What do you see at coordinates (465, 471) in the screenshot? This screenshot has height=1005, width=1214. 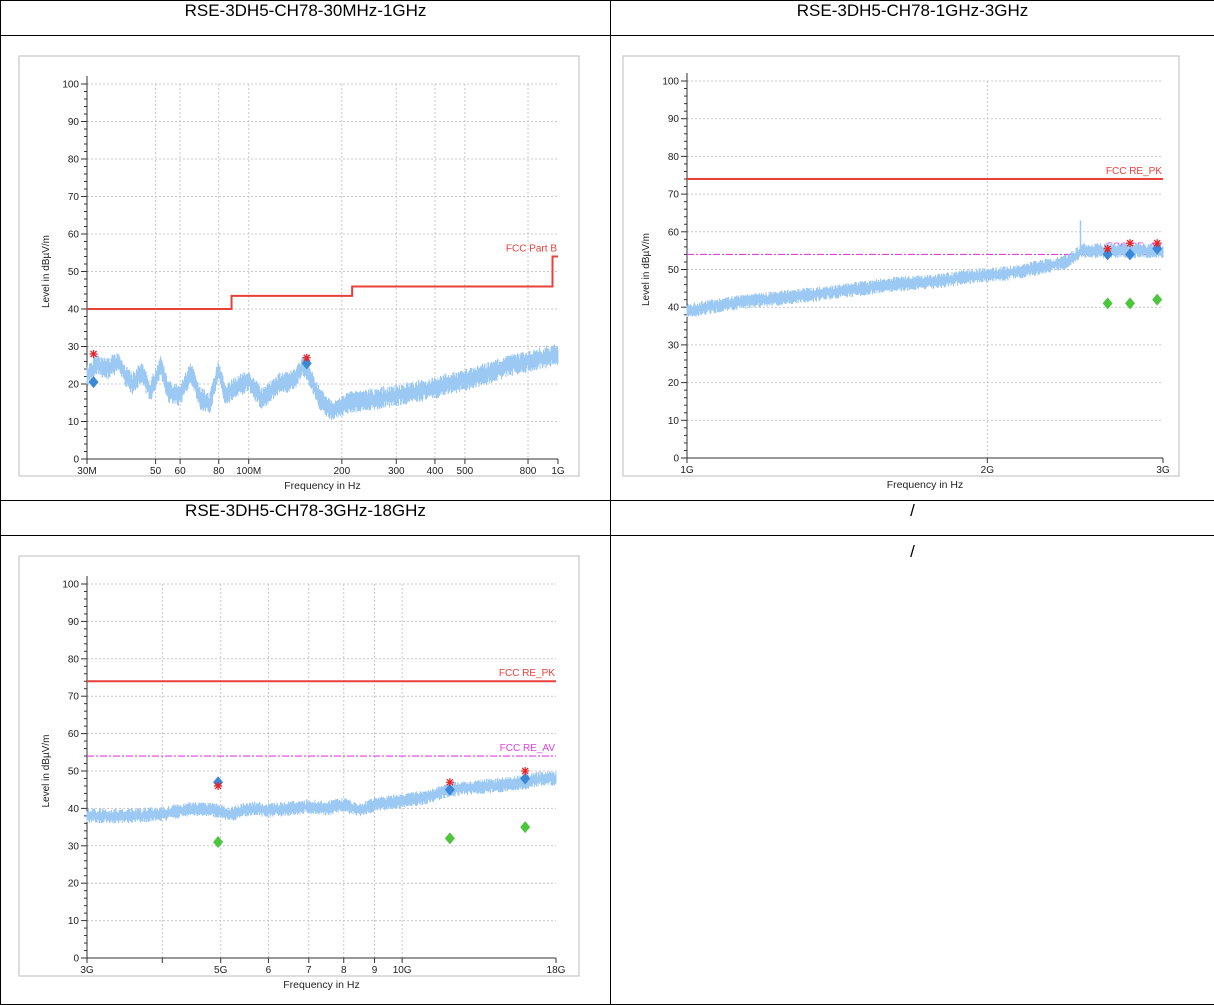 I see `x-tick-label: 500` at bounding box center [465, 471].